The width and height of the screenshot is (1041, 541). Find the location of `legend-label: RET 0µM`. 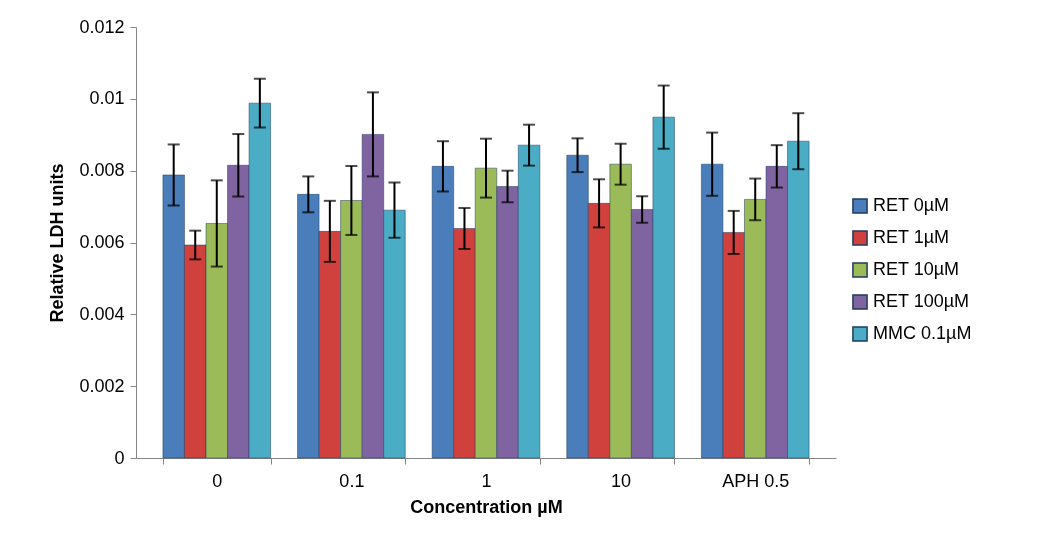

legend-label: RET 0µM is located at coordinates (911, 205).